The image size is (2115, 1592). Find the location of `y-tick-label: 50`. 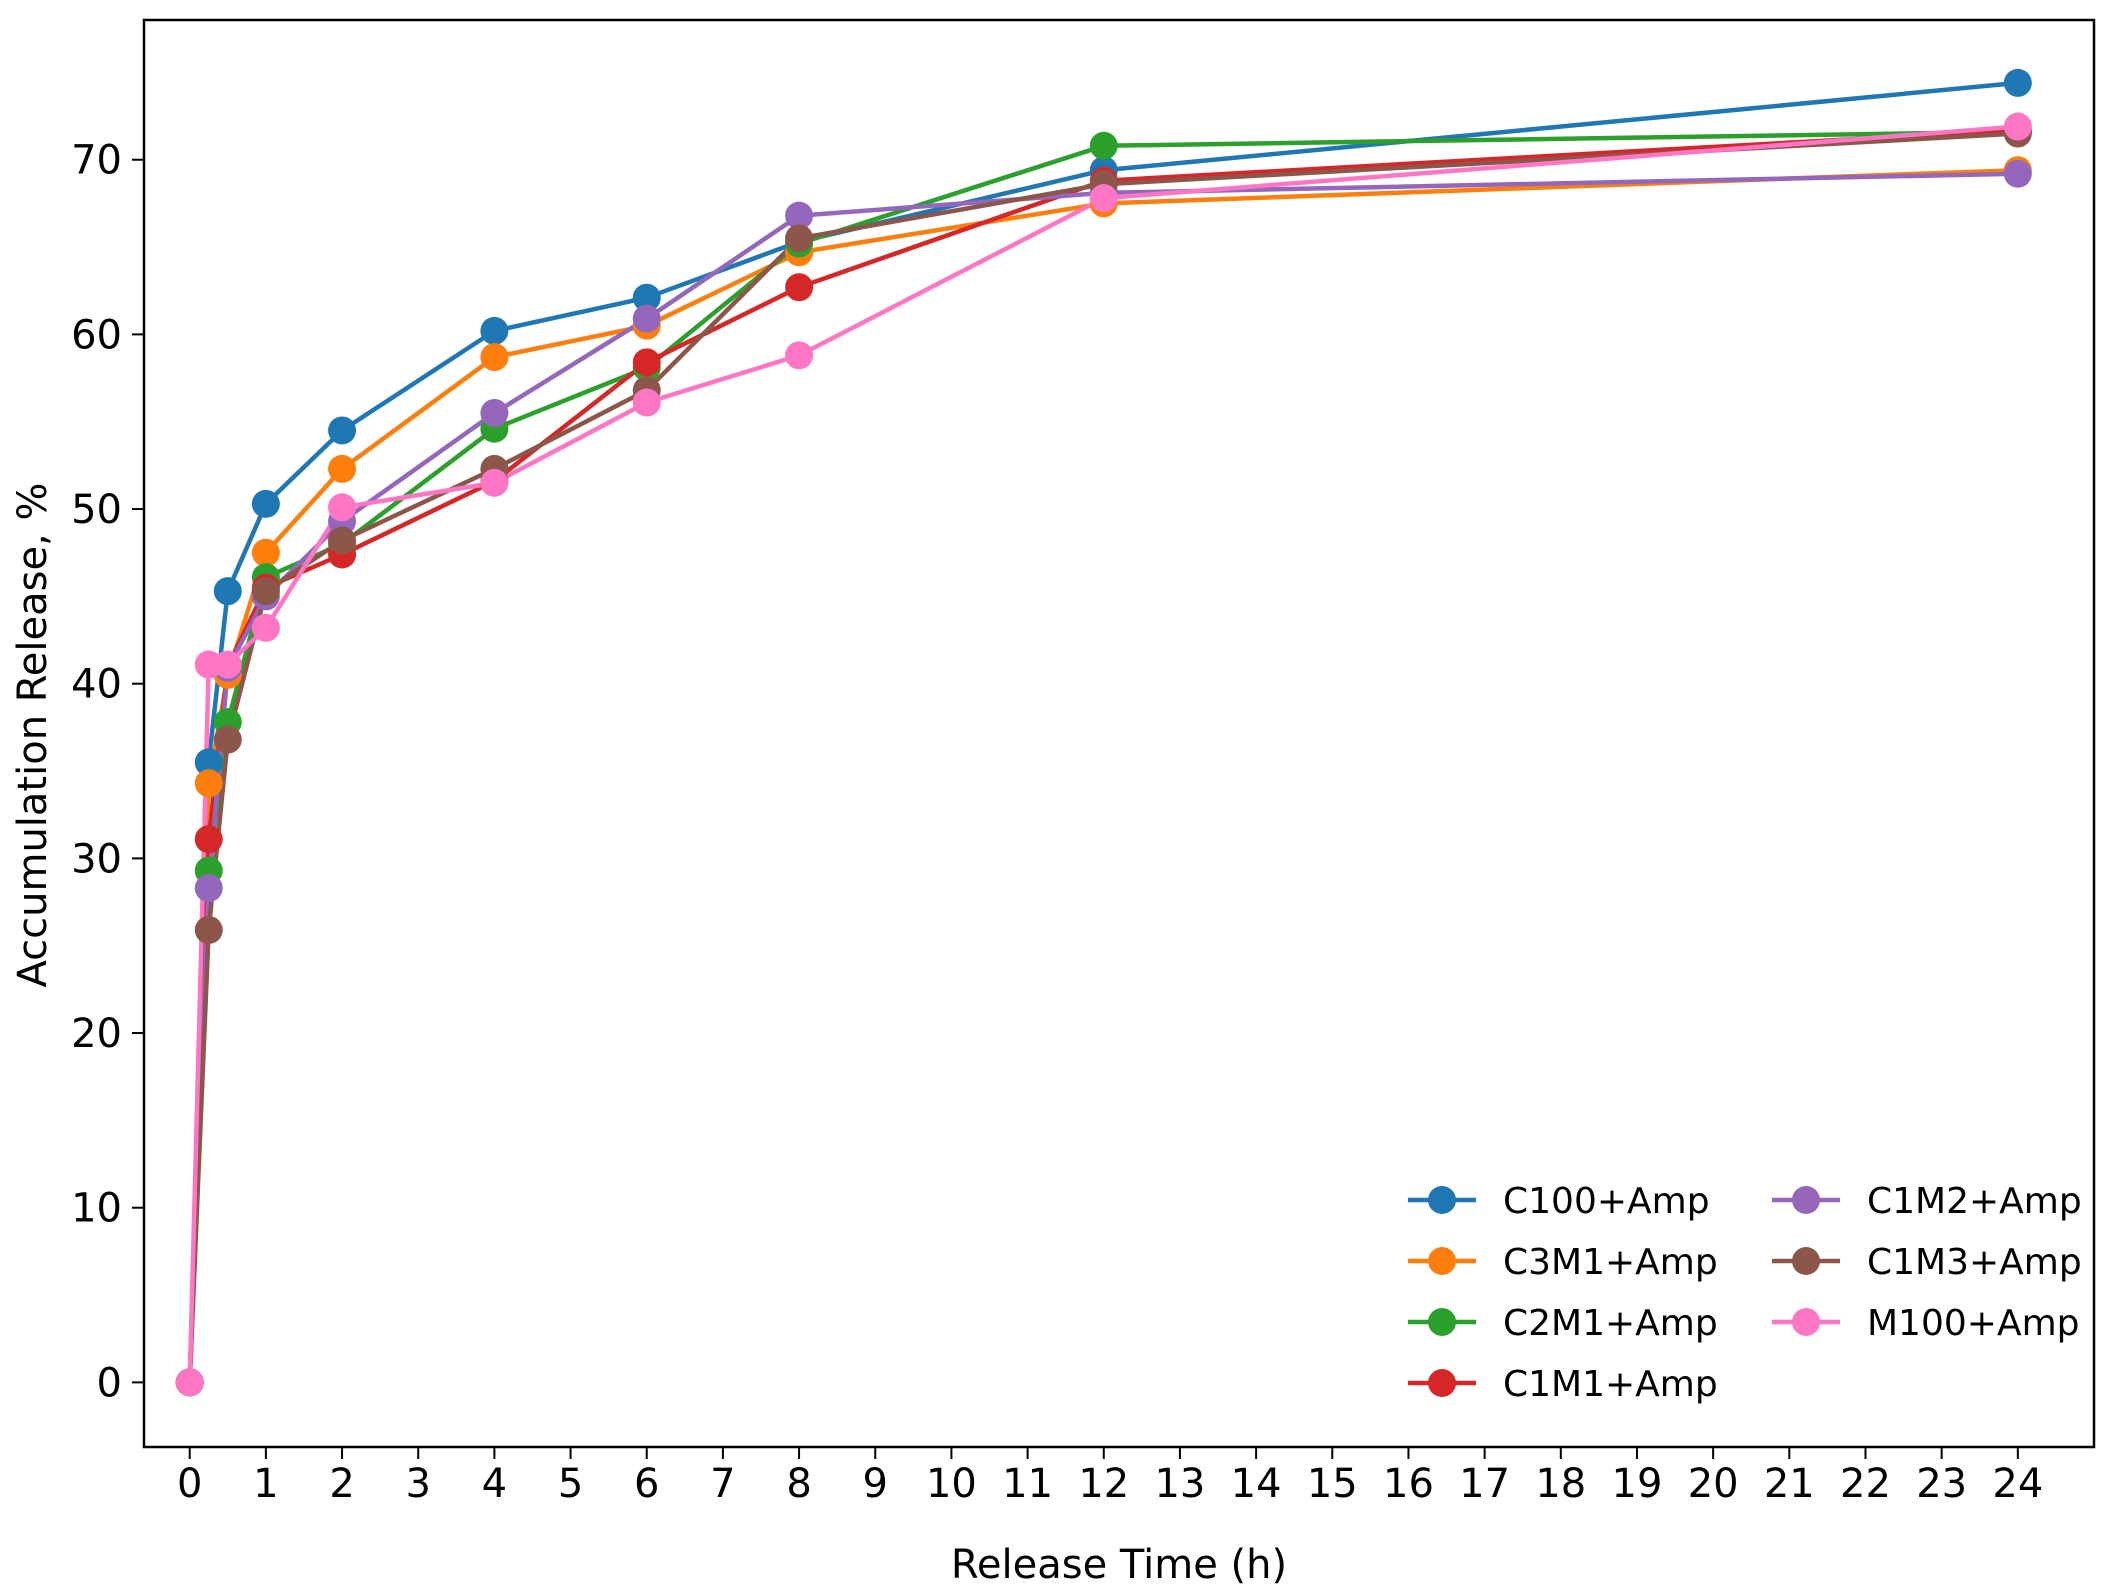

y-tick-label: 50 is located at coordinates (96, 510).